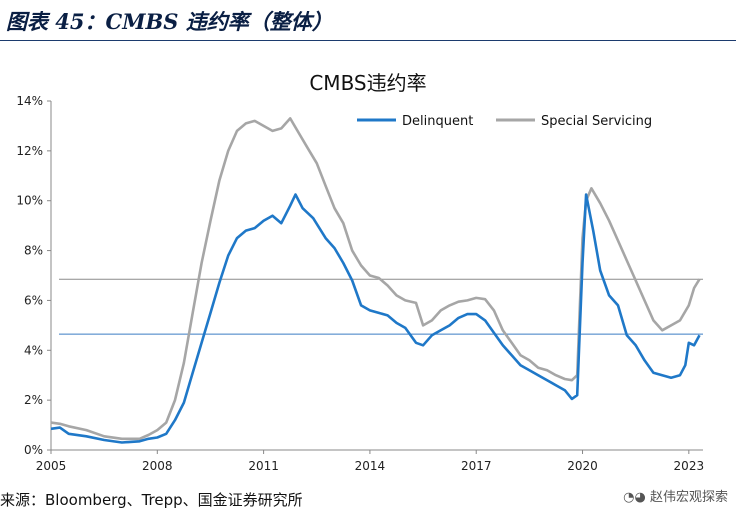  I want to click on chart-legend: Delinquent Special Servicing, so click(504, 121).